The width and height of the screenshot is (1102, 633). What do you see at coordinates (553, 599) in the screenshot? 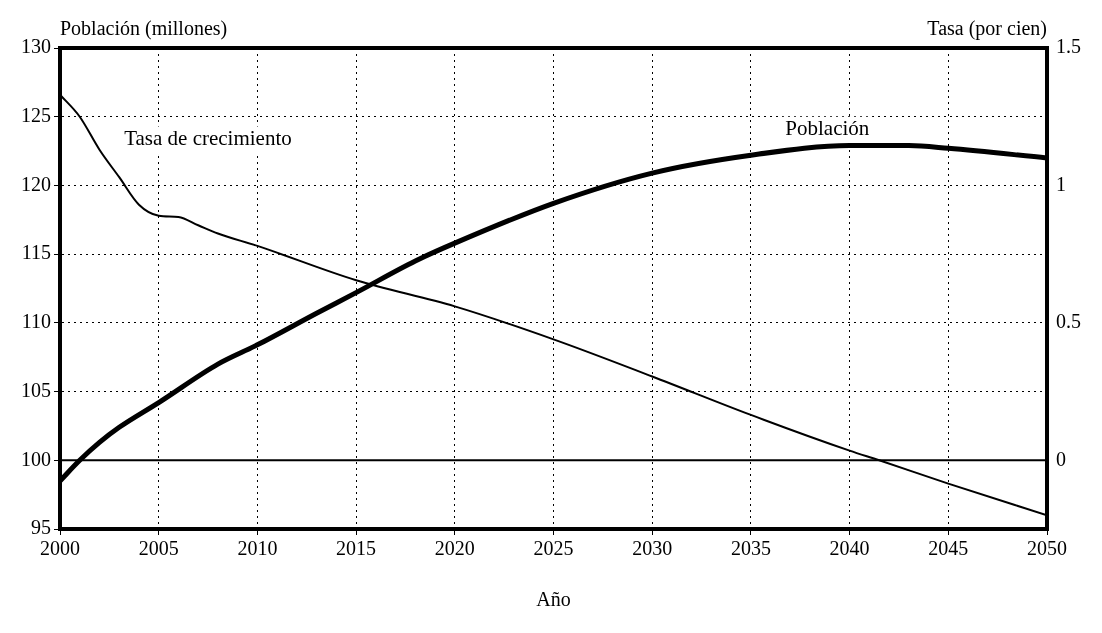
I see `x-axis-title: Año` at bounding box center [553, 599].